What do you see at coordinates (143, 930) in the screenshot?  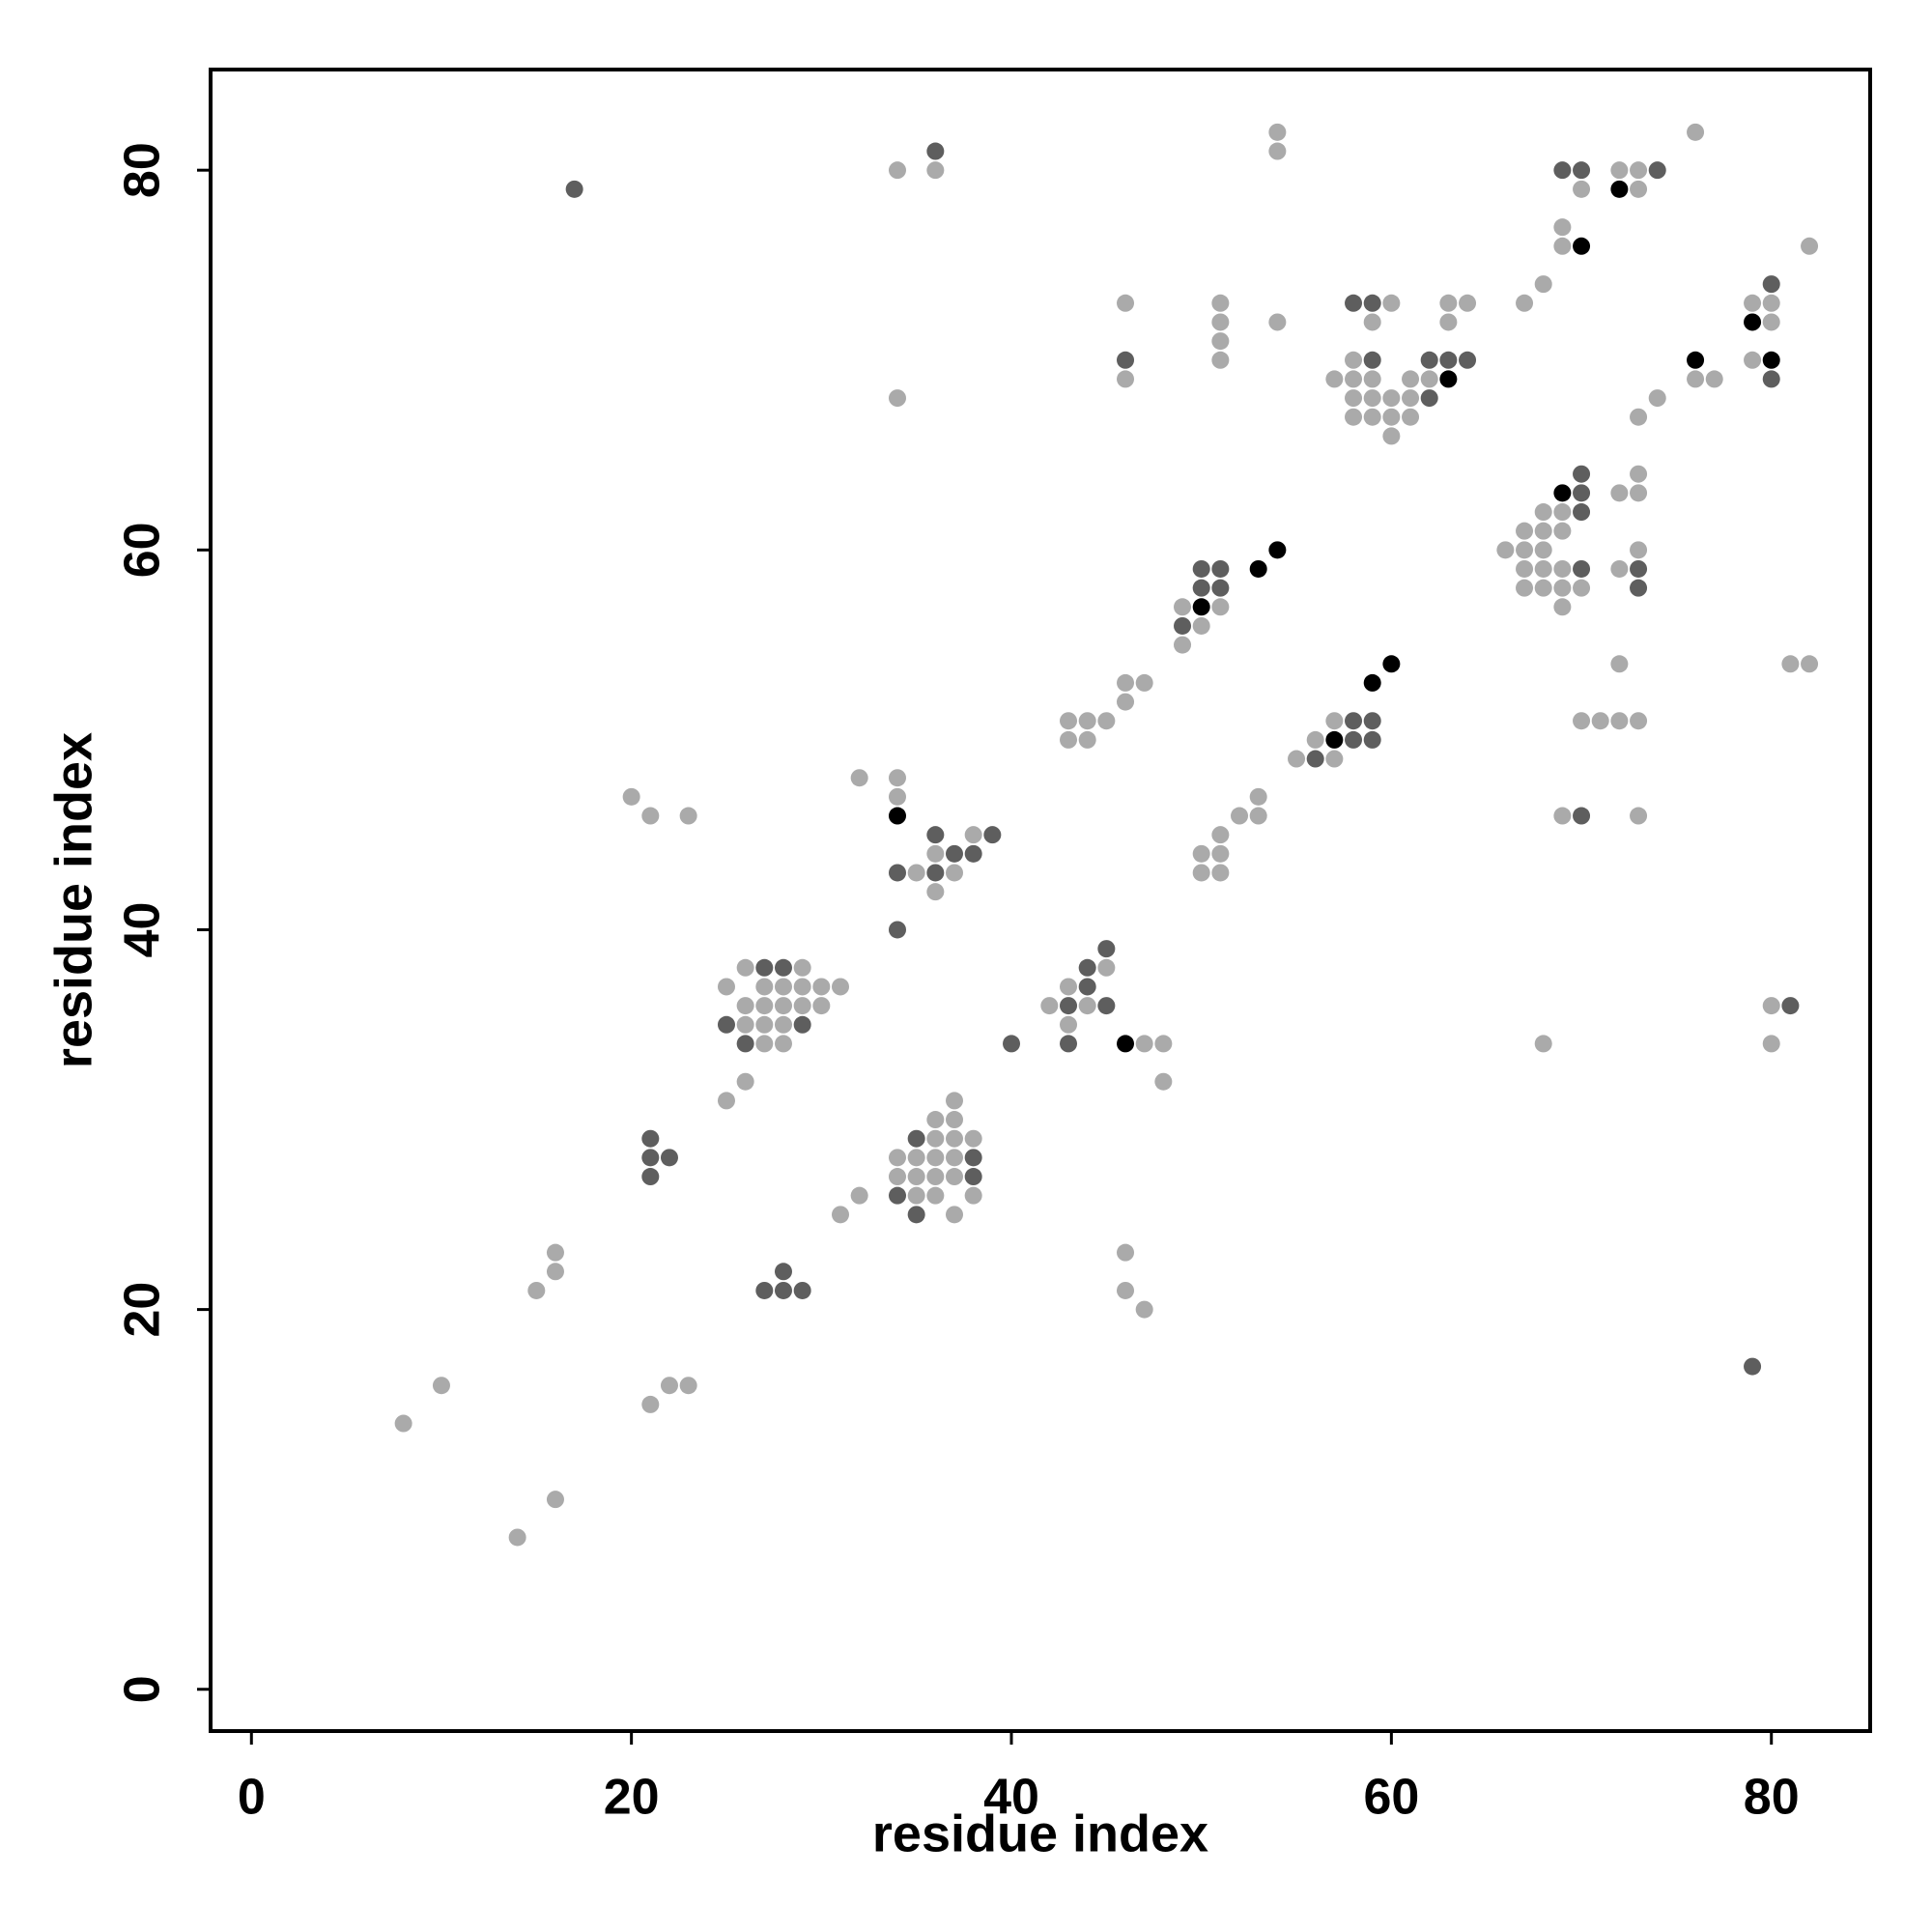 I see `y-tick-label: 40` at bounding box center [143, 930].